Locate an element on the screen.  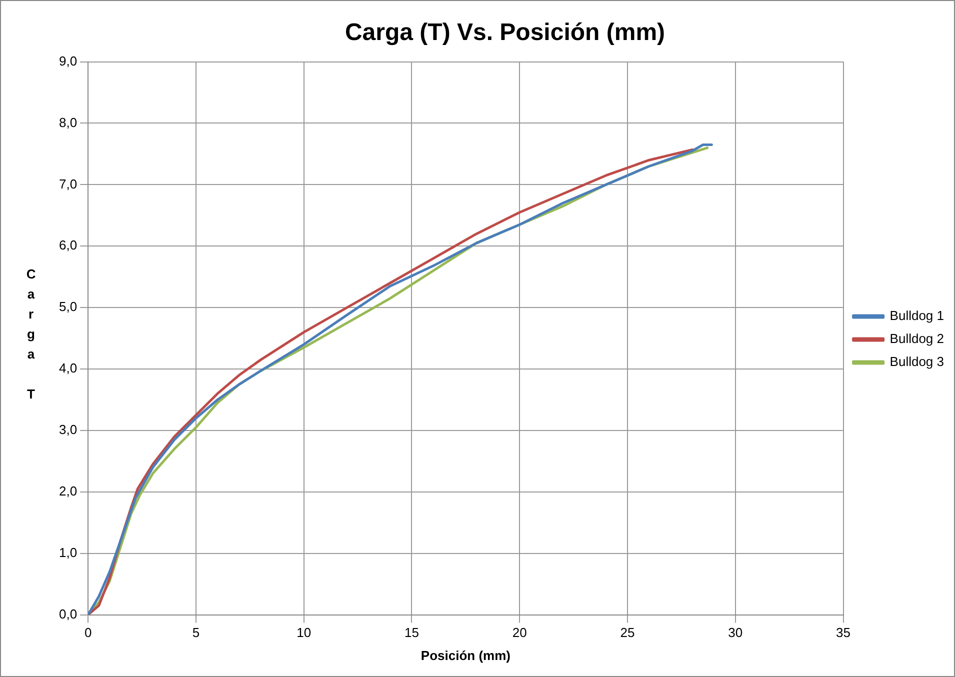
x-tick-label: 35 is located at coordinates (843, 632).